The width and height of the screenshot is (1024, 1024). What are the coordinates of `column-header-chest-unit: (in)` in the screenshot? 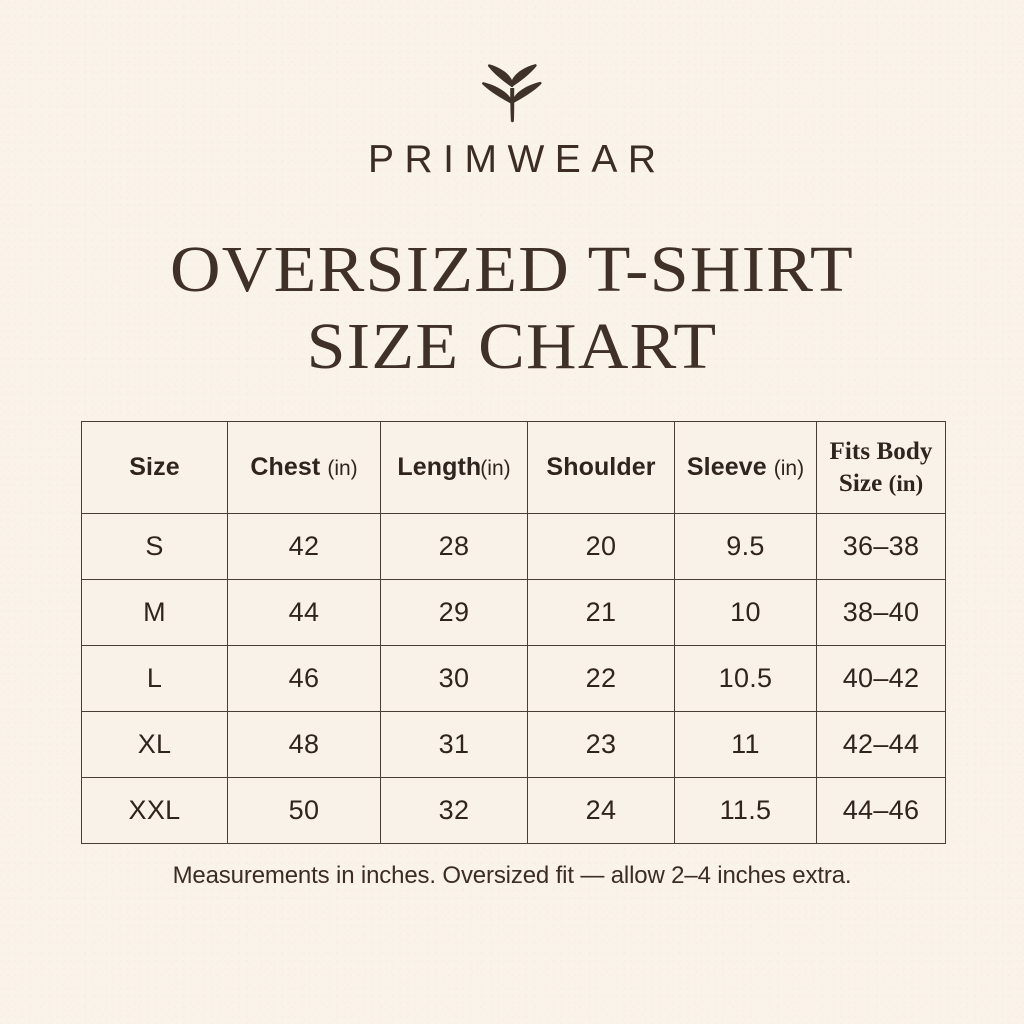 It's located at (342, 468).